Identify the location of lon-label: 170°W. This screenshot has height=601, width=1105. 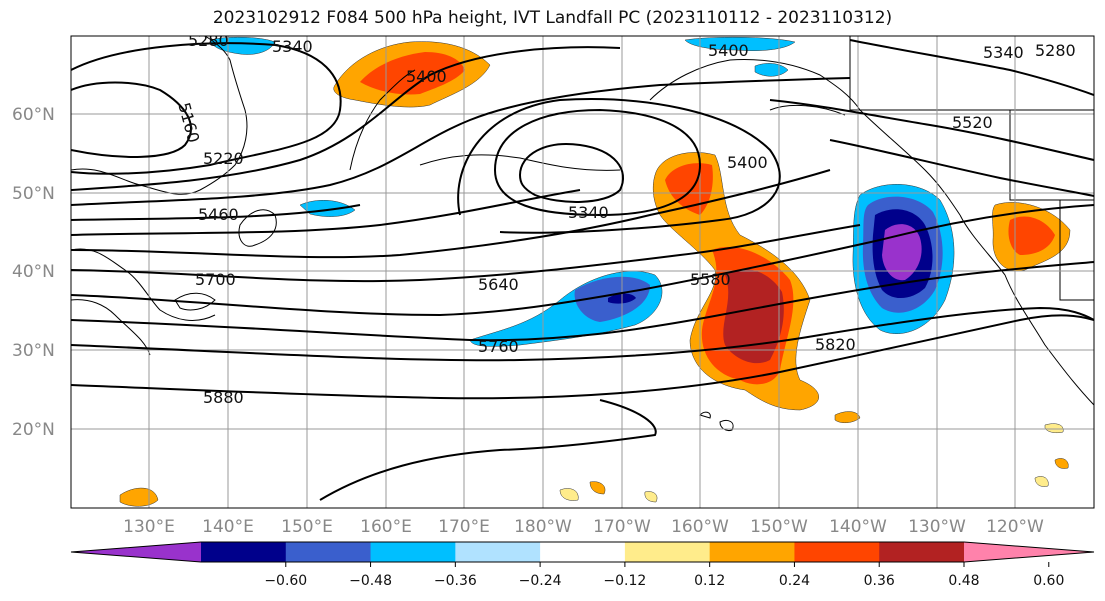
(622, 527).